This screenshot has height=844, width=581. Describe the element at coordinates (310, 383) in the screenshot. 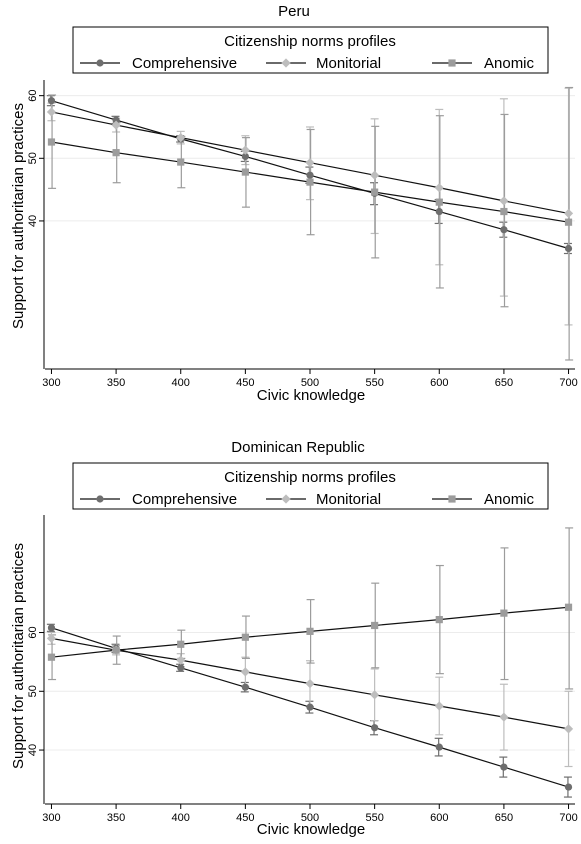

I see `x-tick-label: 500` at that location.